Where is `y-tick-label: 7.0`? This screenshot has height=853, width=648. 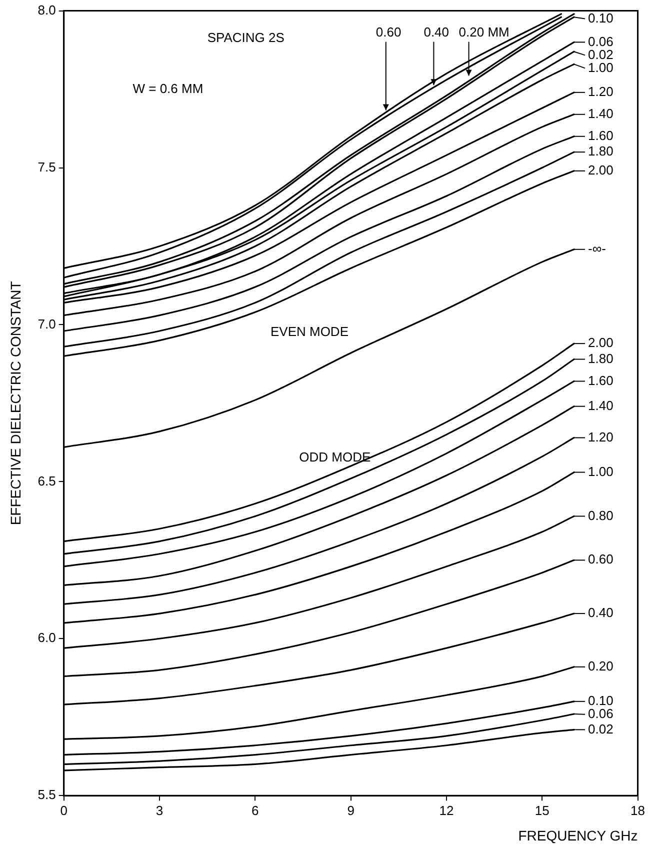
y-tick-label: 7.0 is located at coordinates (47, 324).